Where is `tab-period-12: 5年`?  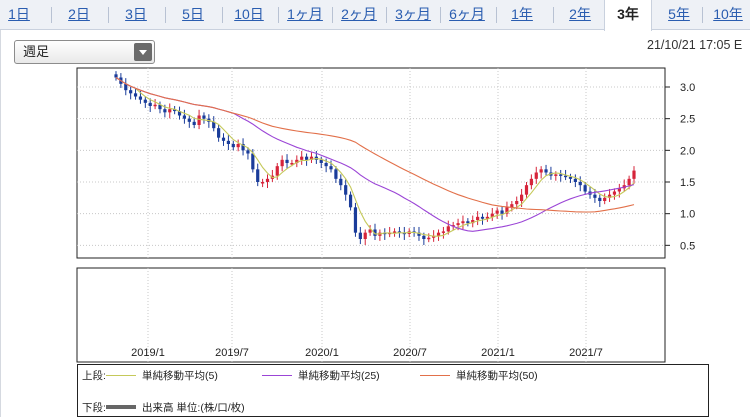
tab-period-12: 5年 is located at coordinates (679, 14).